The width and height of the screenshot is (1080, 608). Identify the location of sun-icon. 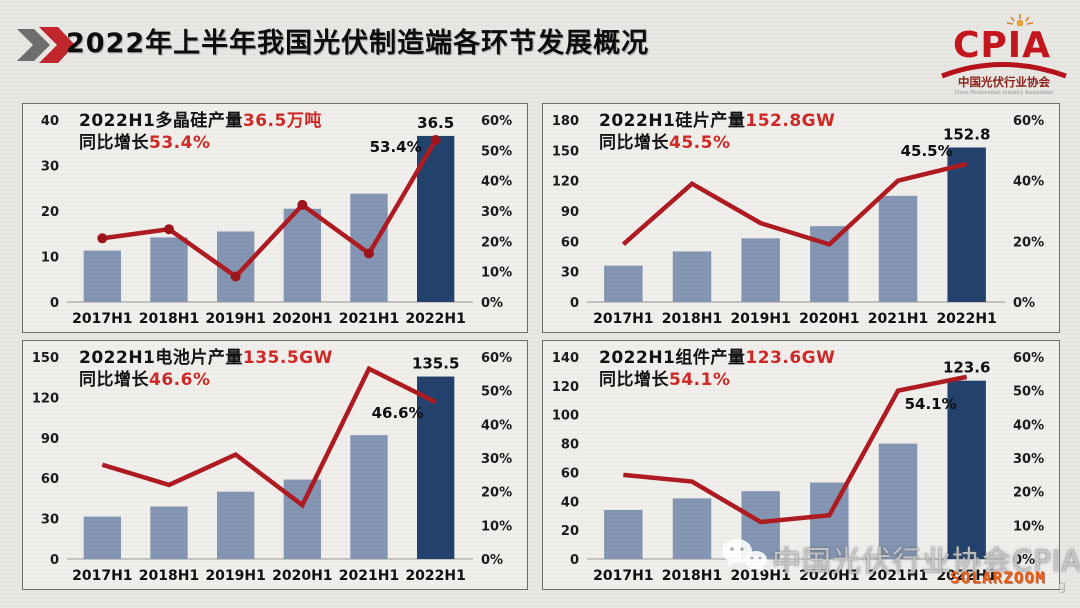
(1020, 23).